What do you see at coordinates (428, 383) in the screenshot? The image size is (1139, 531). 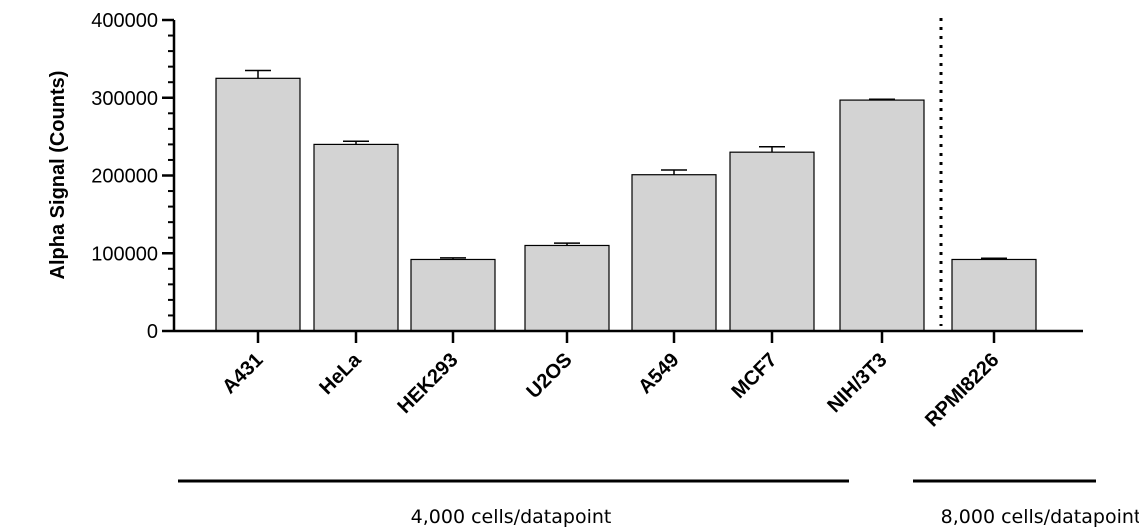 I see `x-tick-label: HEK293` at bounding box center [428, 383].